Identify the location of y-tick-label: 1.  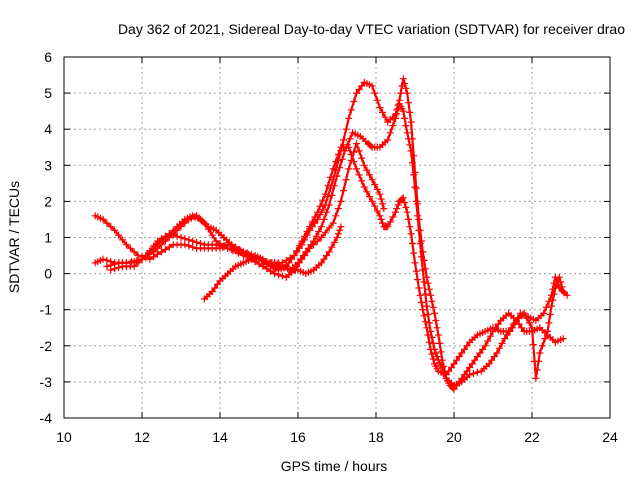
(48, 238).